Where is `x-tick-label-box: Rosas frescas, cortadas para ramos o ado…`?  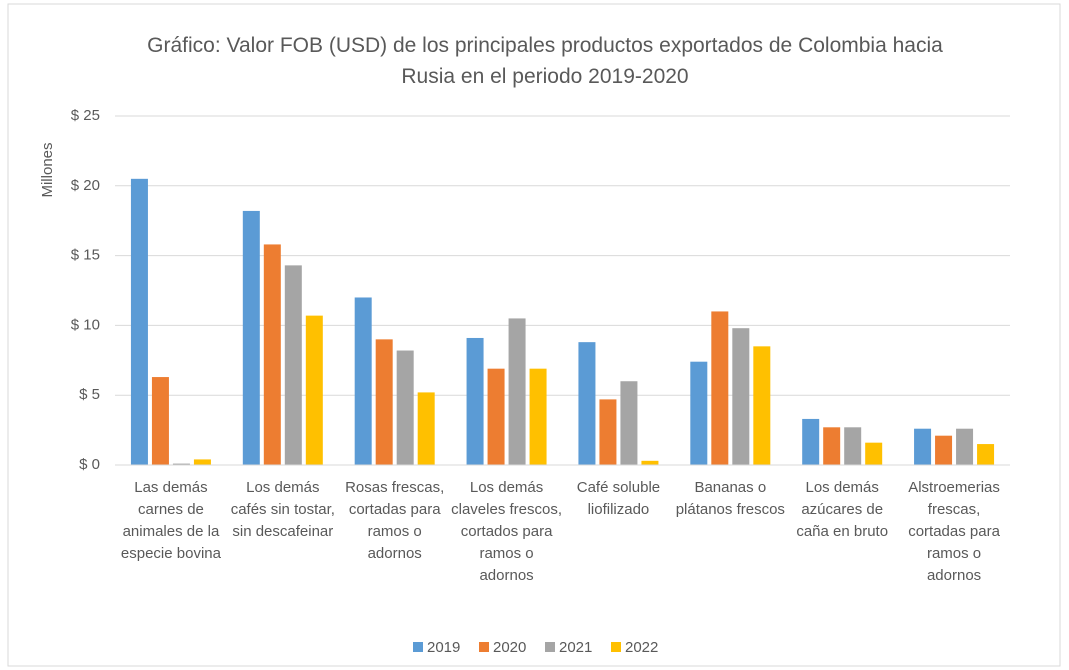
x-tick-label-box: Rosas frescas, cortadas para ramos o ado… is located at coordinates (395, 520).